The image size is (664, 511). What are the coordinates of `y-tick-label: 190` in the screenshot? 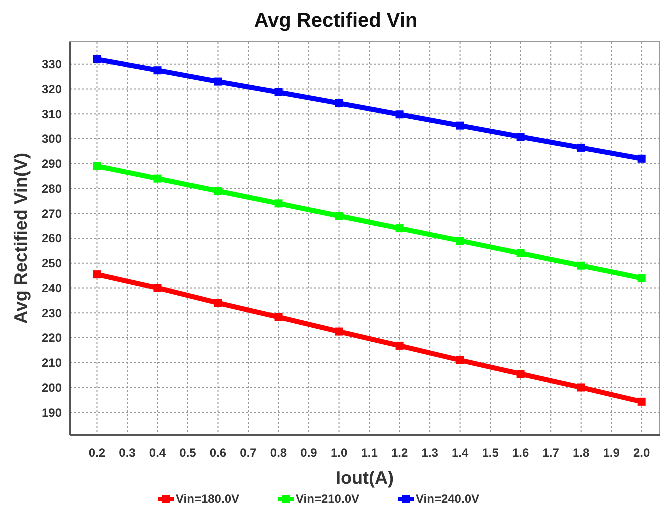 It's located at (52, 413).